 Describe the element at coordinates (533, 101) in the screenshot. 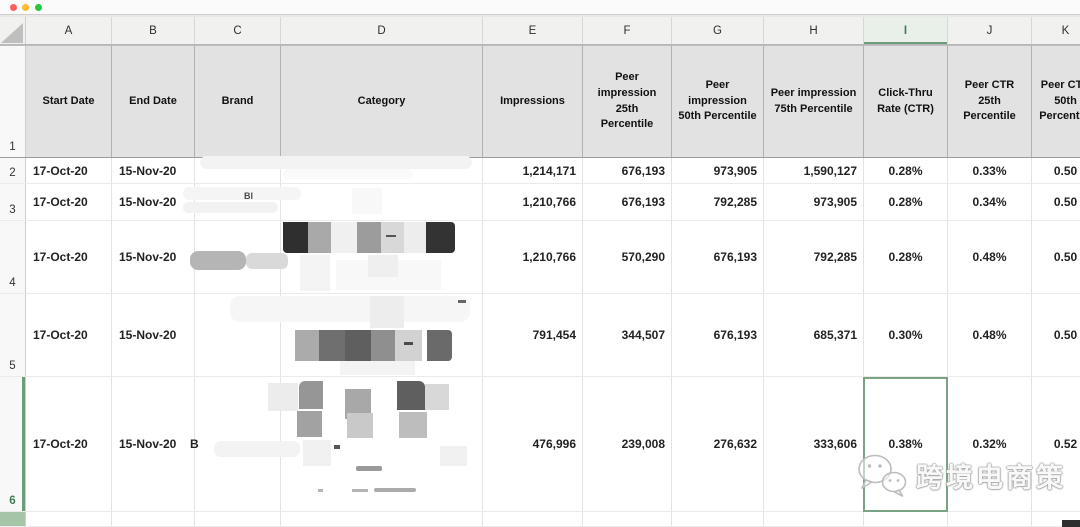

I see `cell-e1: Impressions` at that location.